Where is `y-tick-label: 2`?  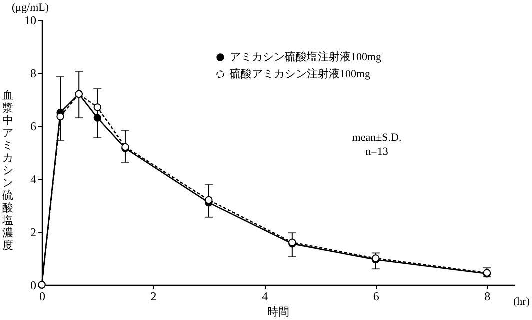 y-tick-label: 2 is located at coordinates (33, 233).